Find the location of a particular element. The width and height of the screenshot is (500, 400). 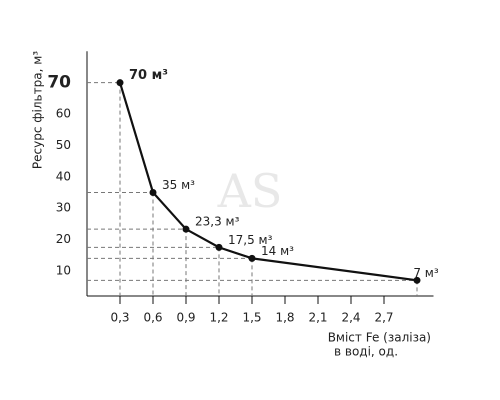

y-tick-label: 30 is located at coordinates (63, 208).